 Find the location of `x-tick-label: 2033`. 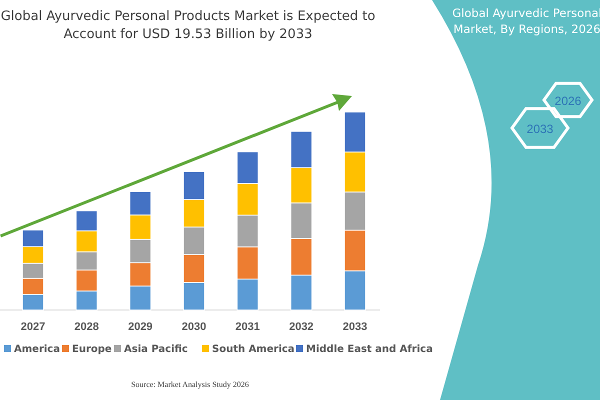

x-tick-label: 2033 is located at coordinates (355, 327).